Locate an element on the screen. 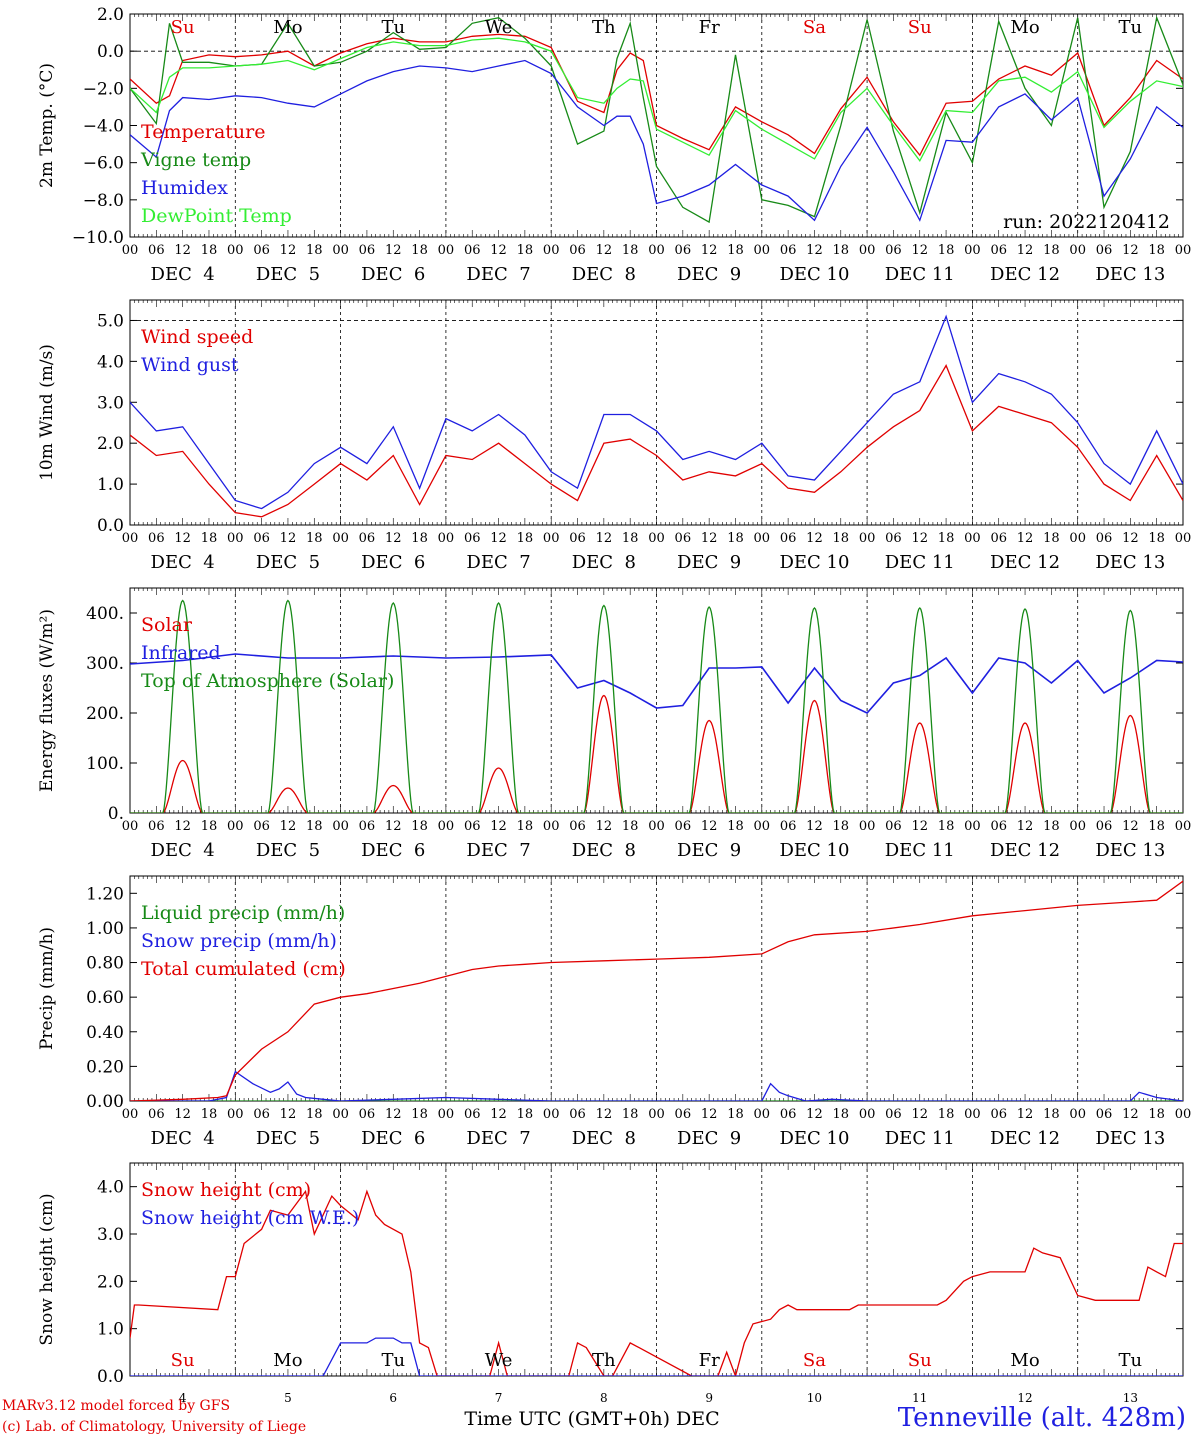 This screenshot has height=1440, width=1194. y-tick-label: −4.0 is located at coordinates (103, 127).